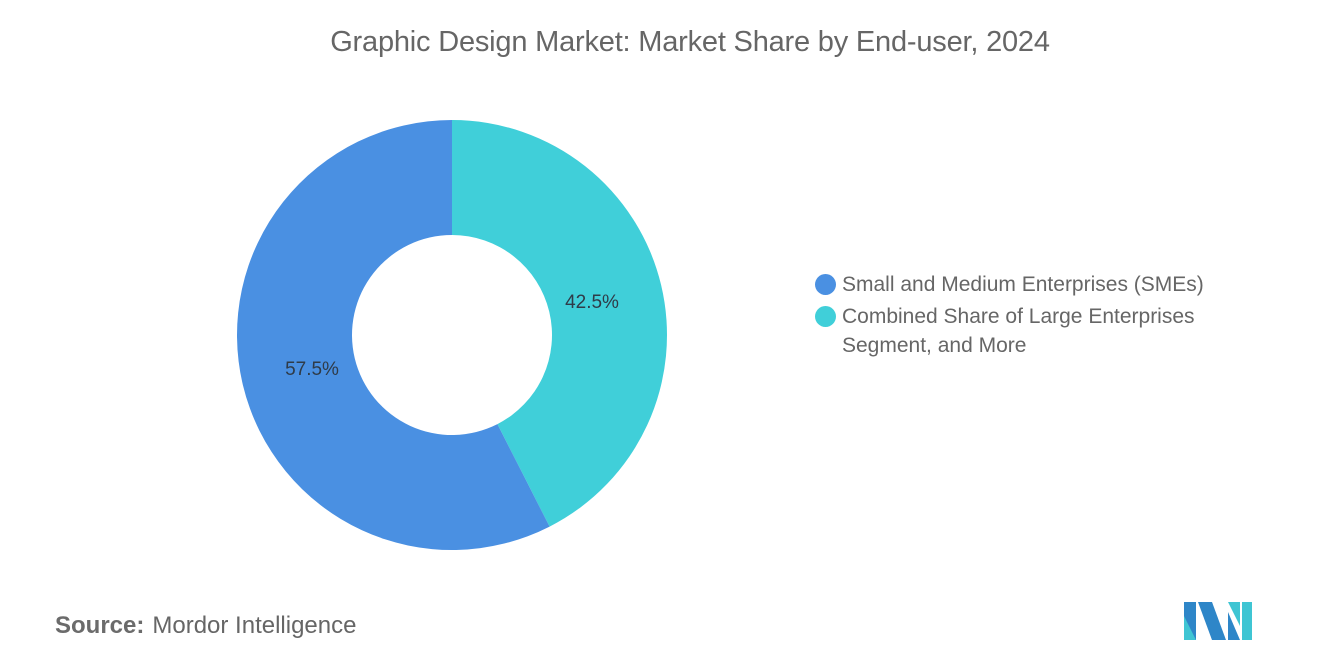  I want to click on source-key: Source:, so click(100, 625).